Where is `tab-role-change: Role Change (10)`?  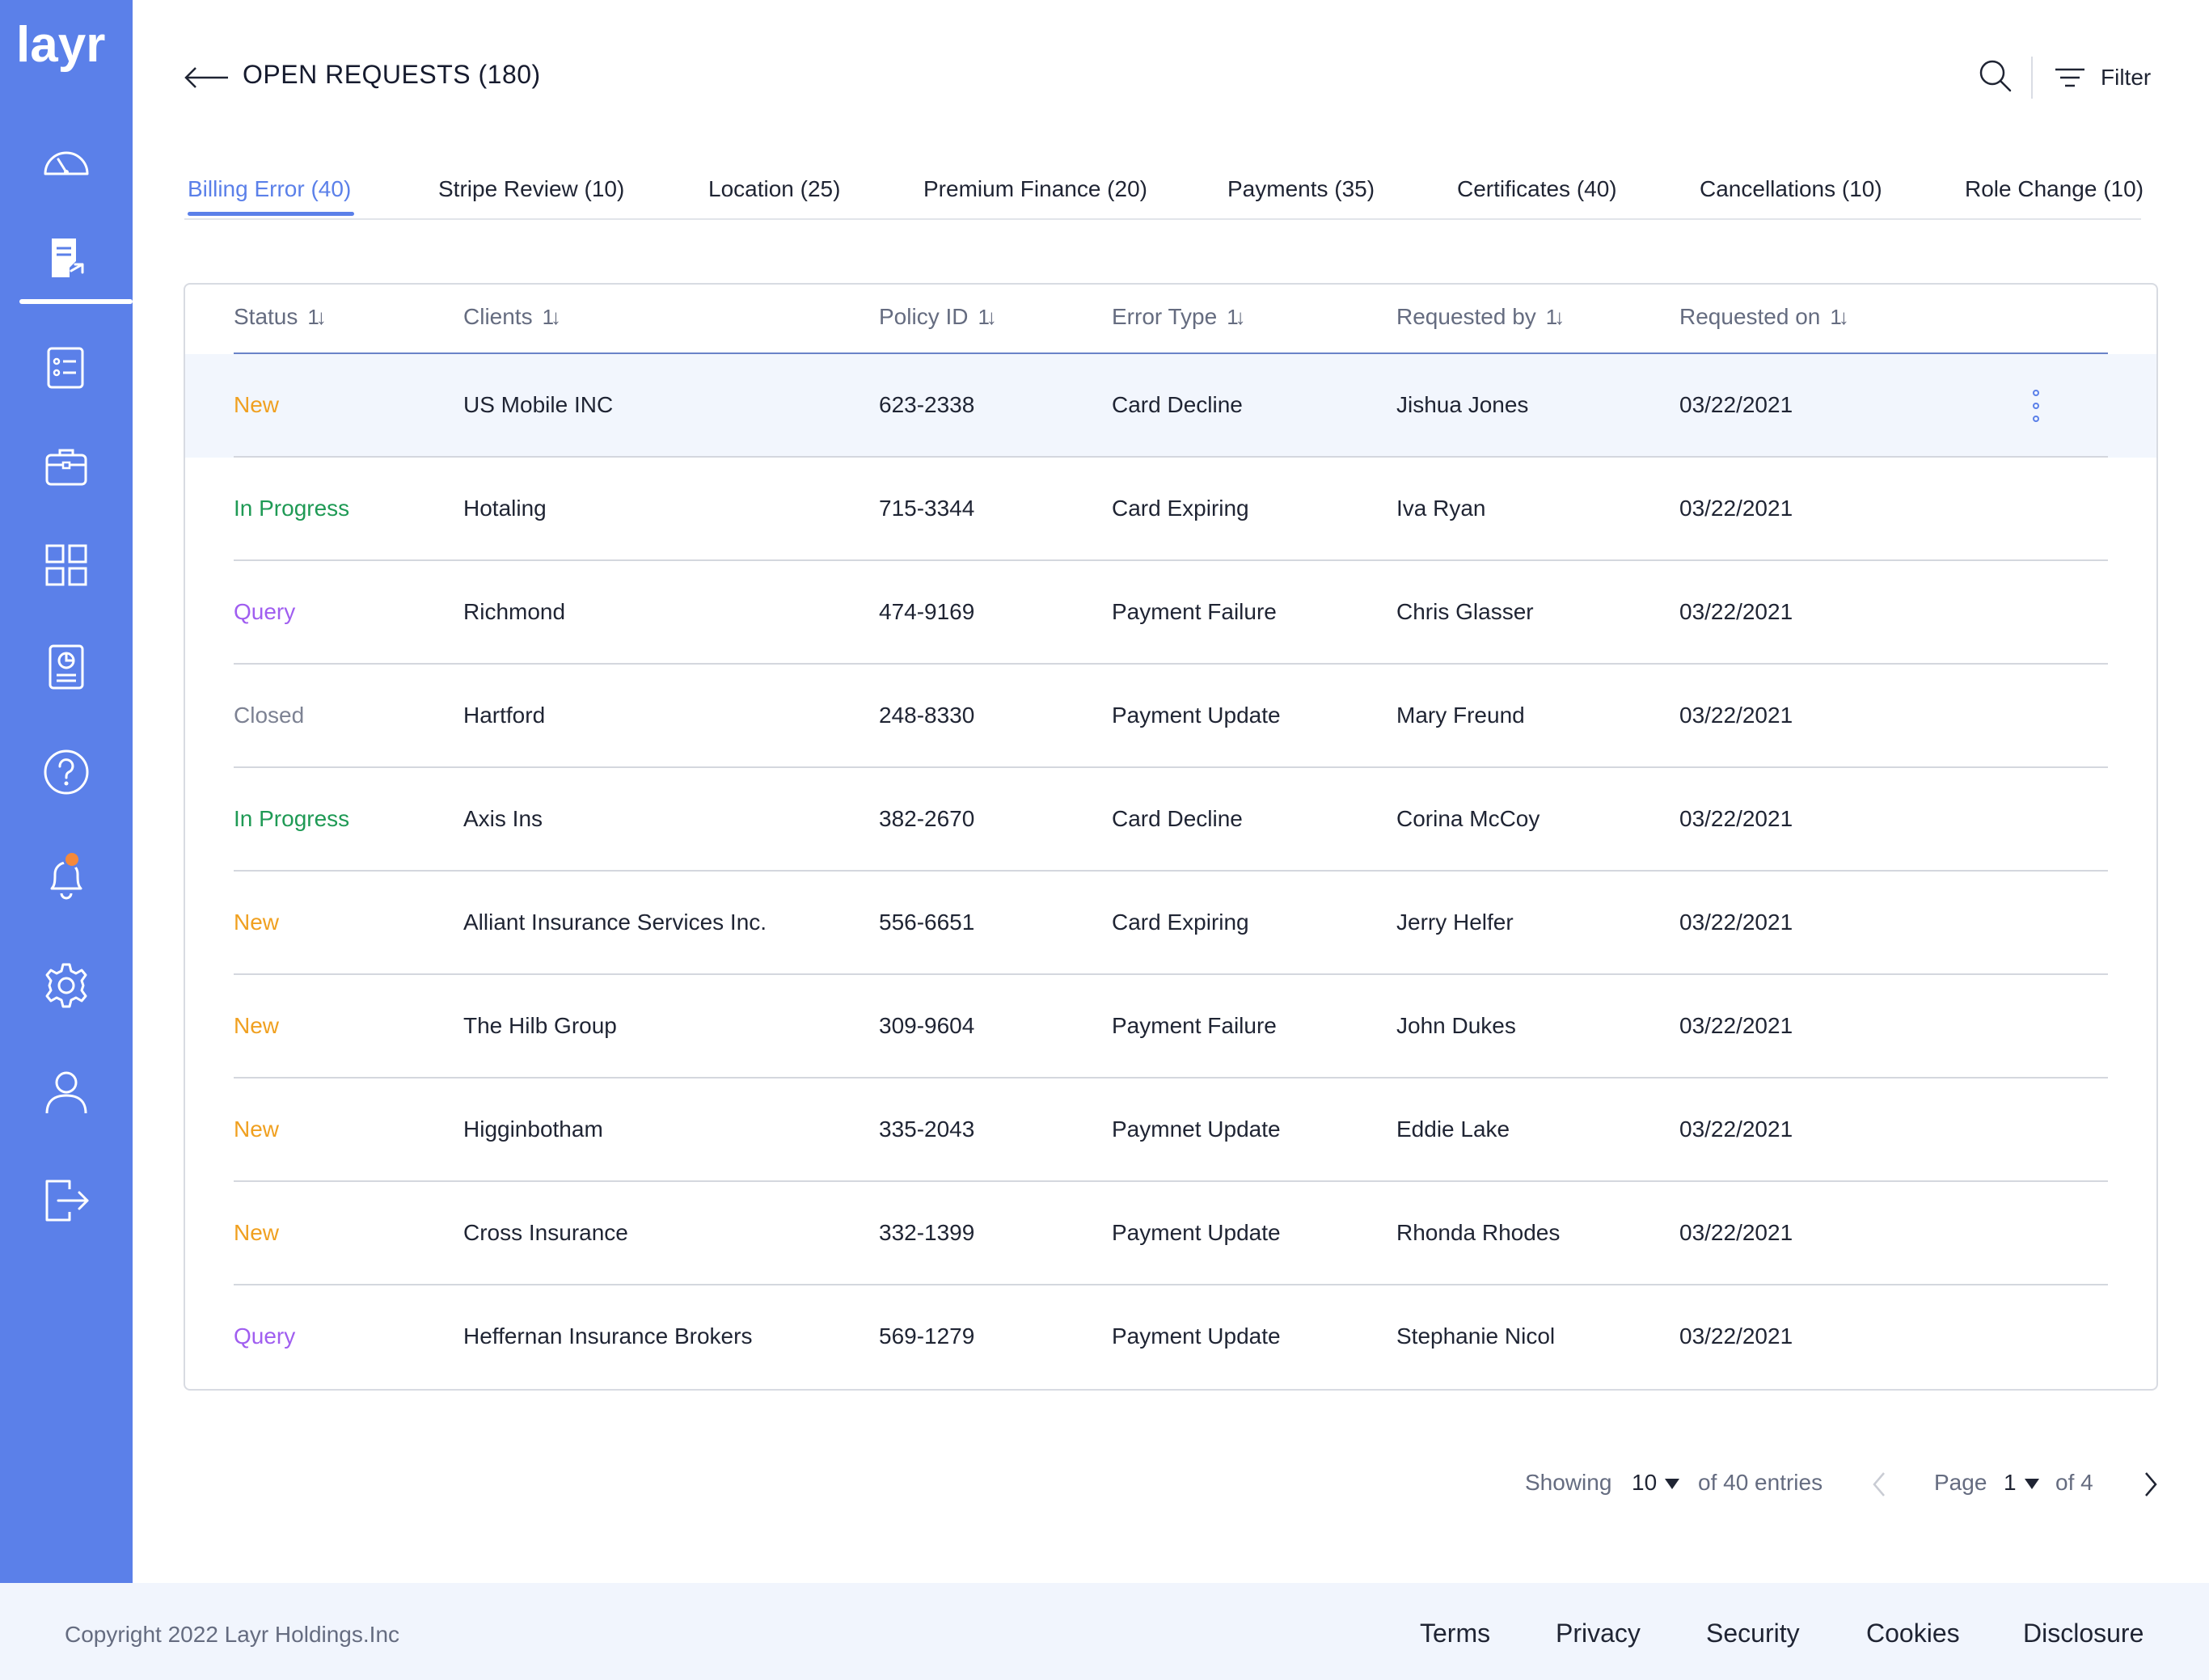
tab-role-change: Role Change (10) is located at coordinates (2054, 188).